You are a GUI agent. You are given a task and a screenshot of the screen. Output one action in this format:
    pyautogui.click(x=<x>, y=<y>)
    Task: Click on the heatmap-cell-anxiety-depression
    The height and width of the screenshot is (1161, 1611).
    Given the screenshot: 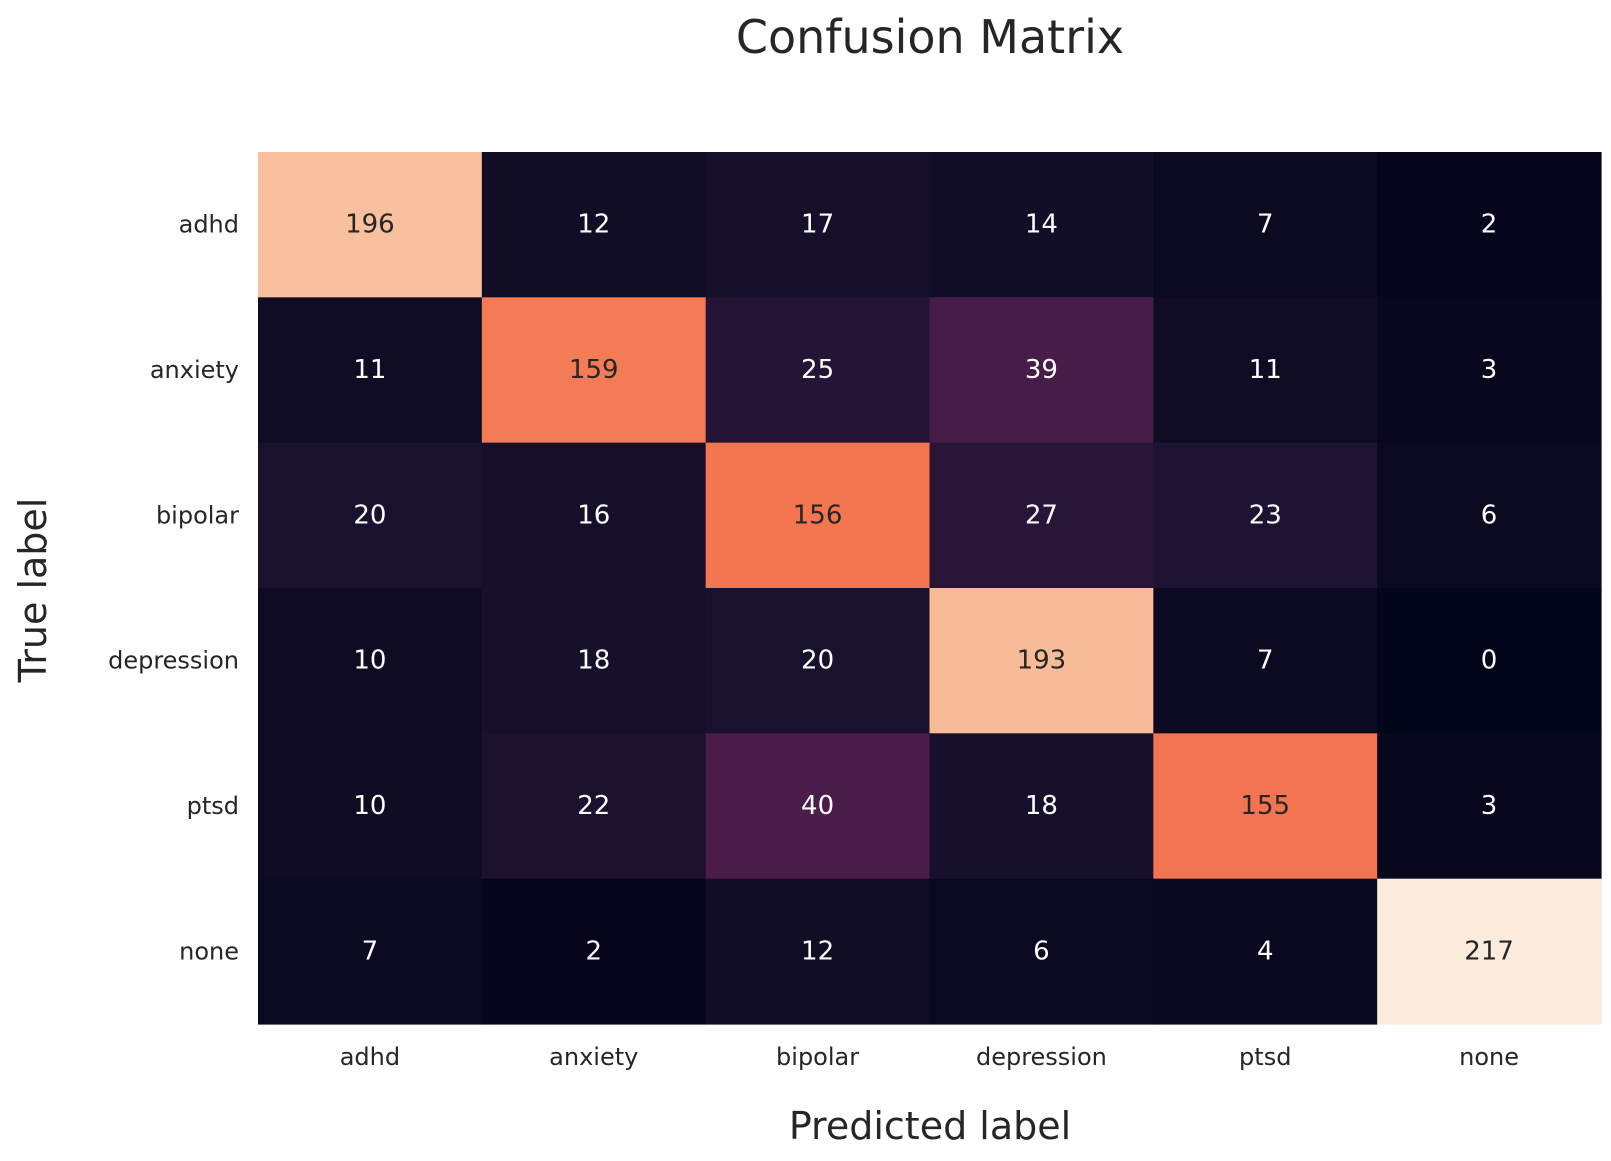 What is the action you would take?
    pyautogui.click(x=1041, y=370)
    